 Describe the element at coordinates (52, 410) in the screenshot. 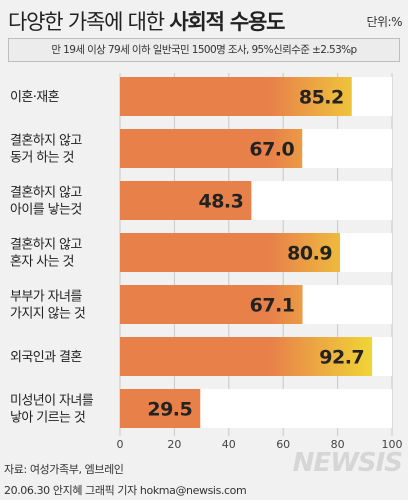

I see `category-label: 미성년이 자녀를 낳아 기르는 것` at that location.